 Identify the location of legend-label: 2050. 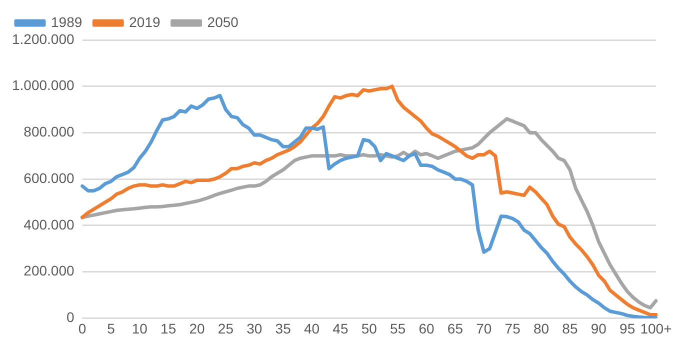
(223, 22).